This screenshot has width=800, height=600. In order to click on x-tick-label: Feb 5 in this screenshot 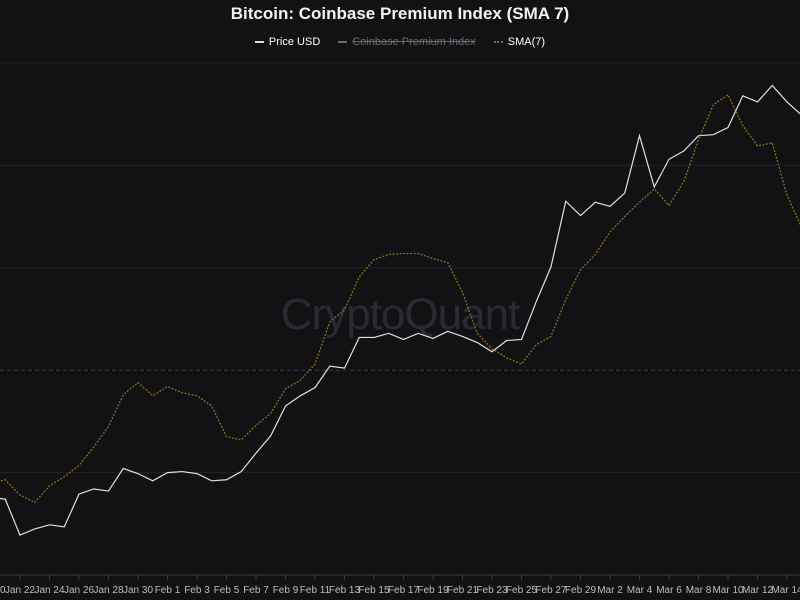, I will do `click(227, 590)`.